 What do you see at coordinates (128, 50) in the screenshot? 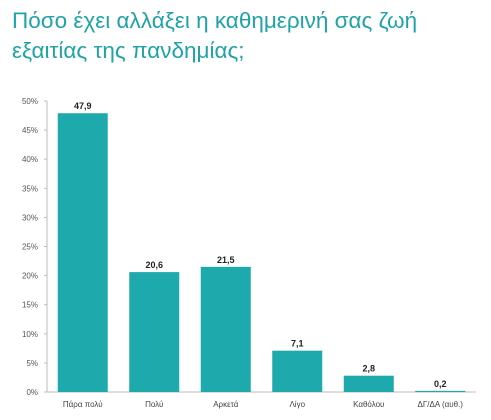
I see `chart-title-line-2: εξαιτίας της πανδημίας;` at bounding box center [128, 50].